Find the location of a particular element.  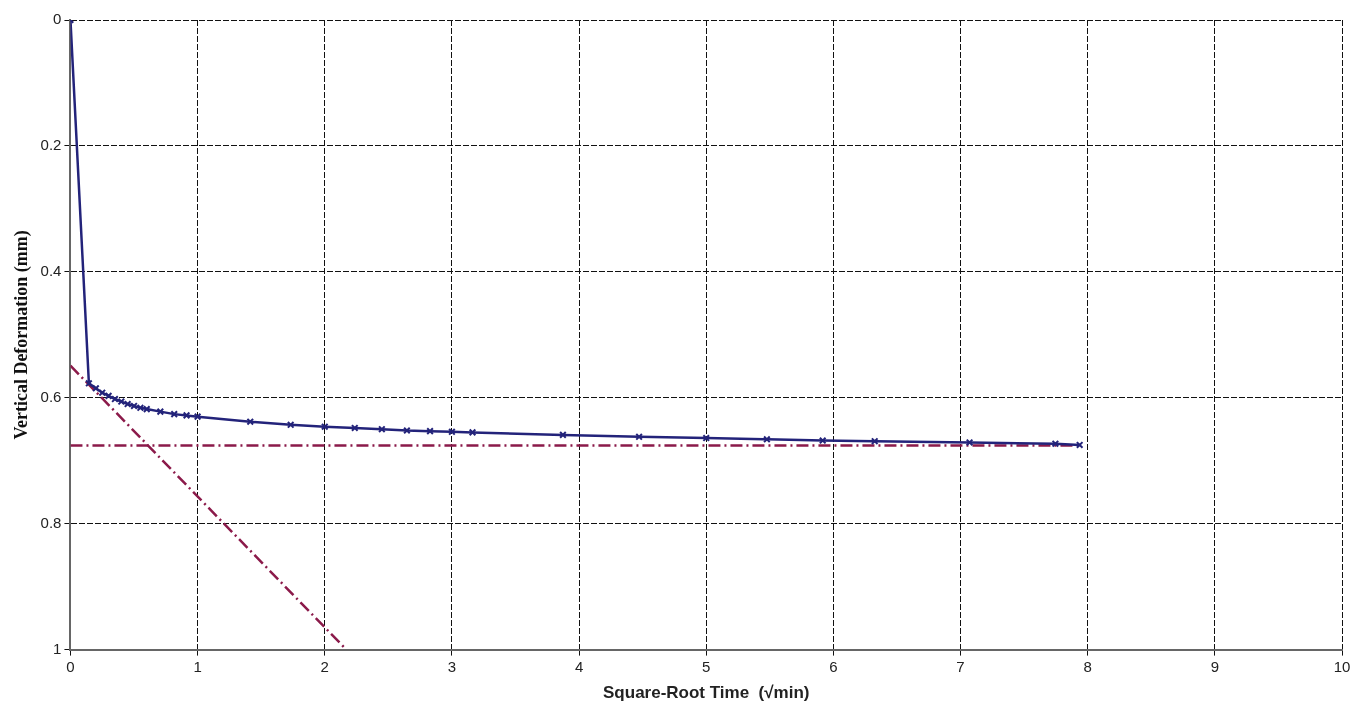

y-tick-label: 0.4 is located at coordinates (51, 270).